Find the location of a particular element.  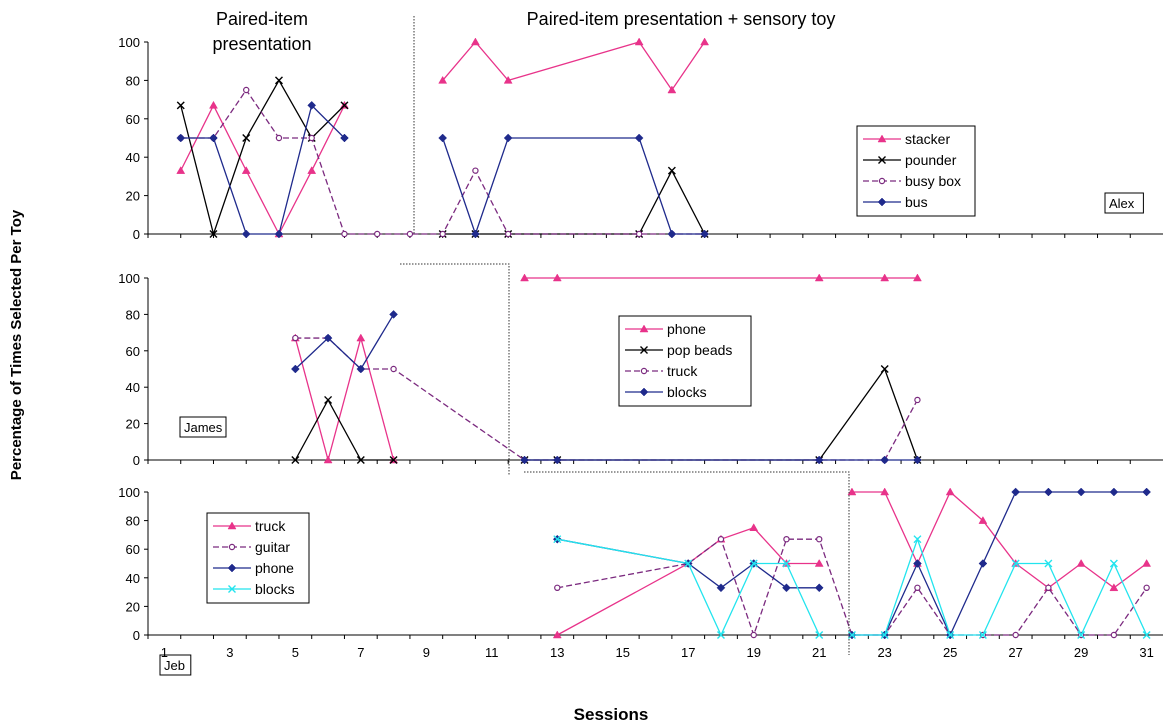

series-blocks is located at coordinates (852, 587).